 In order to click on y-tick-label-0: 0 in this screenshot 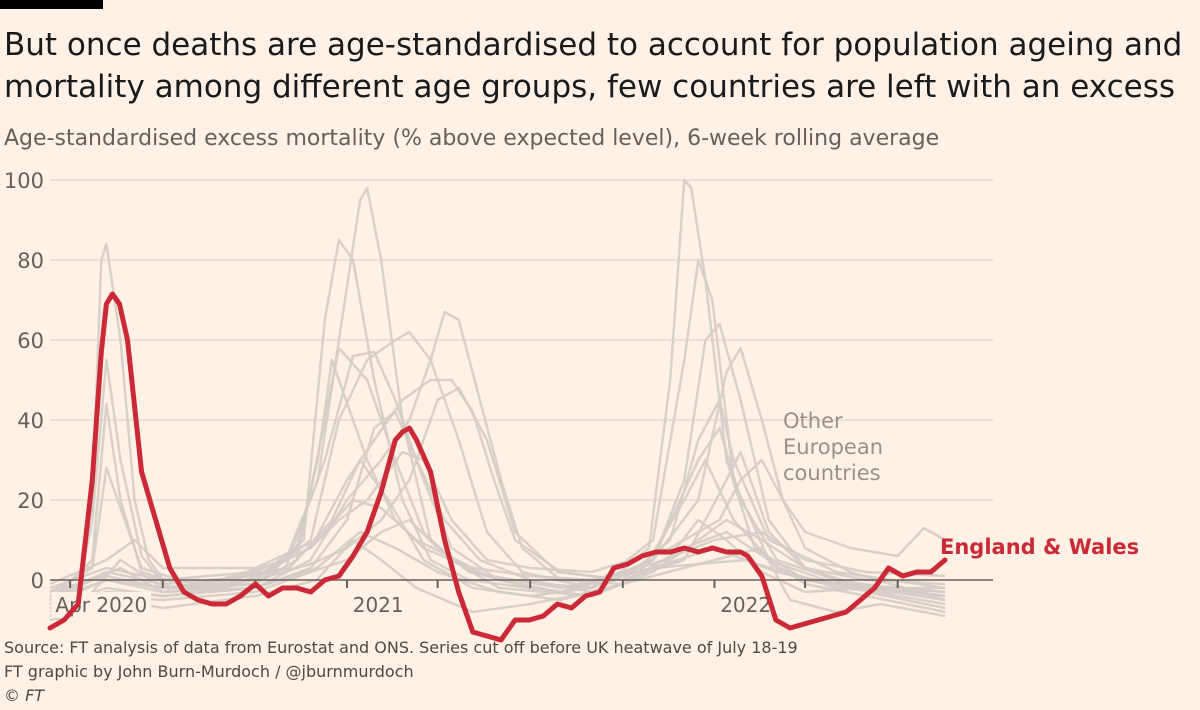, I will do `click(37, 581)`.